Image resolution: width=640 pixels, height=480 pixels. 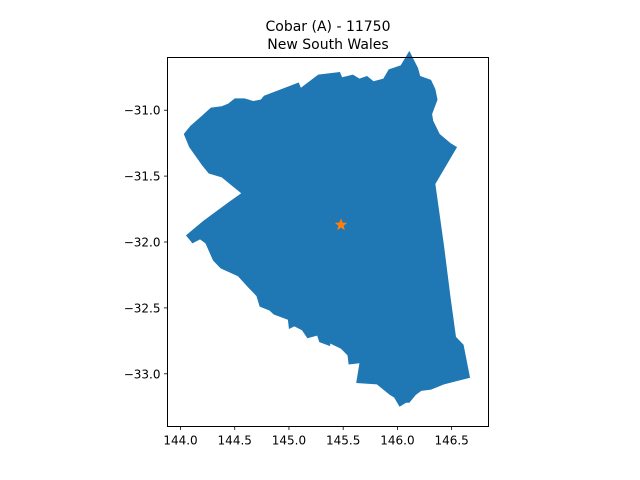 What do you see at coordinates (397, 441) in the screenshot?
I see `x-tick-label: 146.0` at bounding box center [397, 441].